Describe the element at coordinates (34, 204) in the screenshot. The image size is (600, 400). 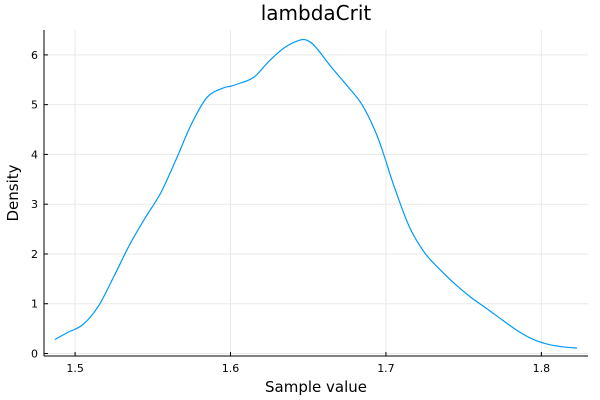
I see `y-tick-label: 3` at that location.